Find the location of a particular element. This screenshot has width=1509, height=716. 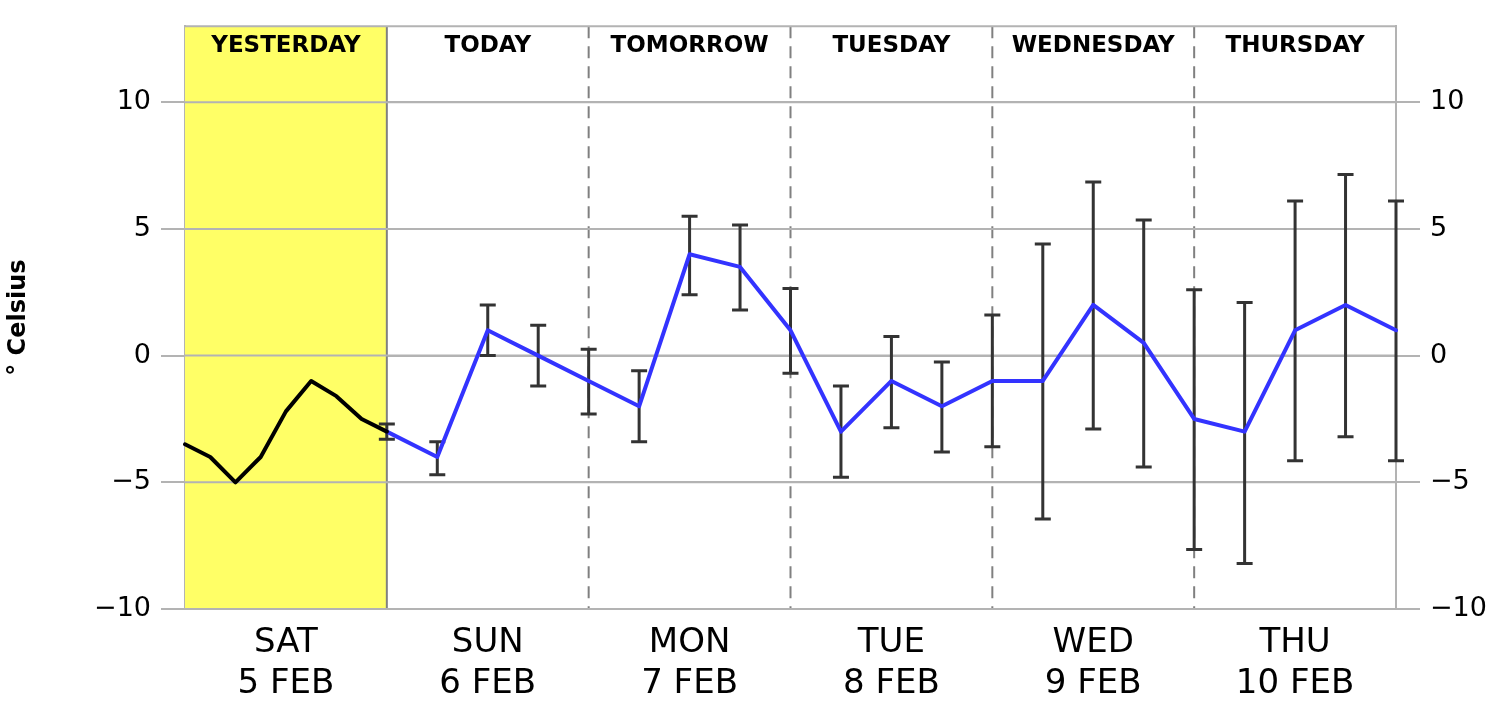

y2-tick-label: 10 is located at coordinates (1447, 100).